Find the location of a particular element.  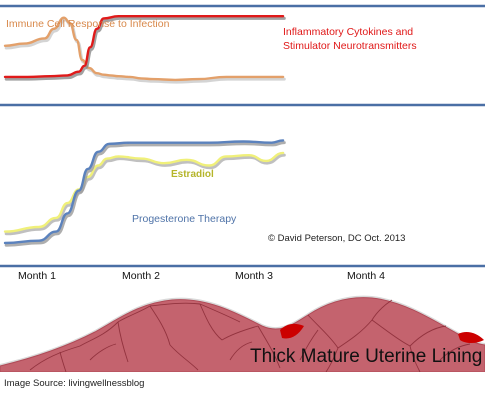

month-3-tick: Month 3 is located at coordinates (254, 276).